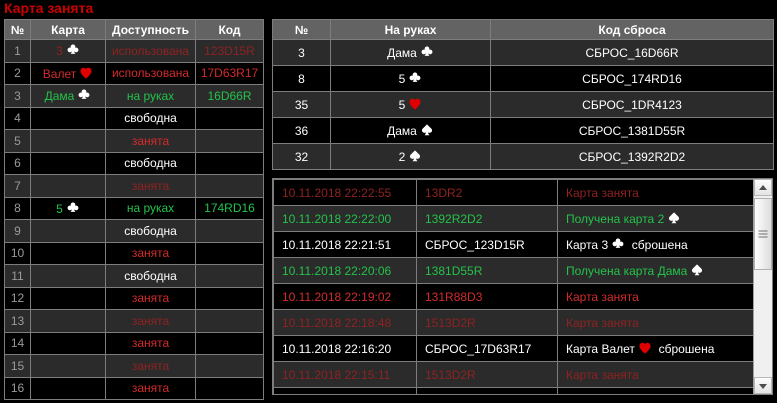 Image resolution: width=777 pixels, height=403 pixels. I want to click on log-cell-code: СБРОС_17D63R17, so click(487, 348).